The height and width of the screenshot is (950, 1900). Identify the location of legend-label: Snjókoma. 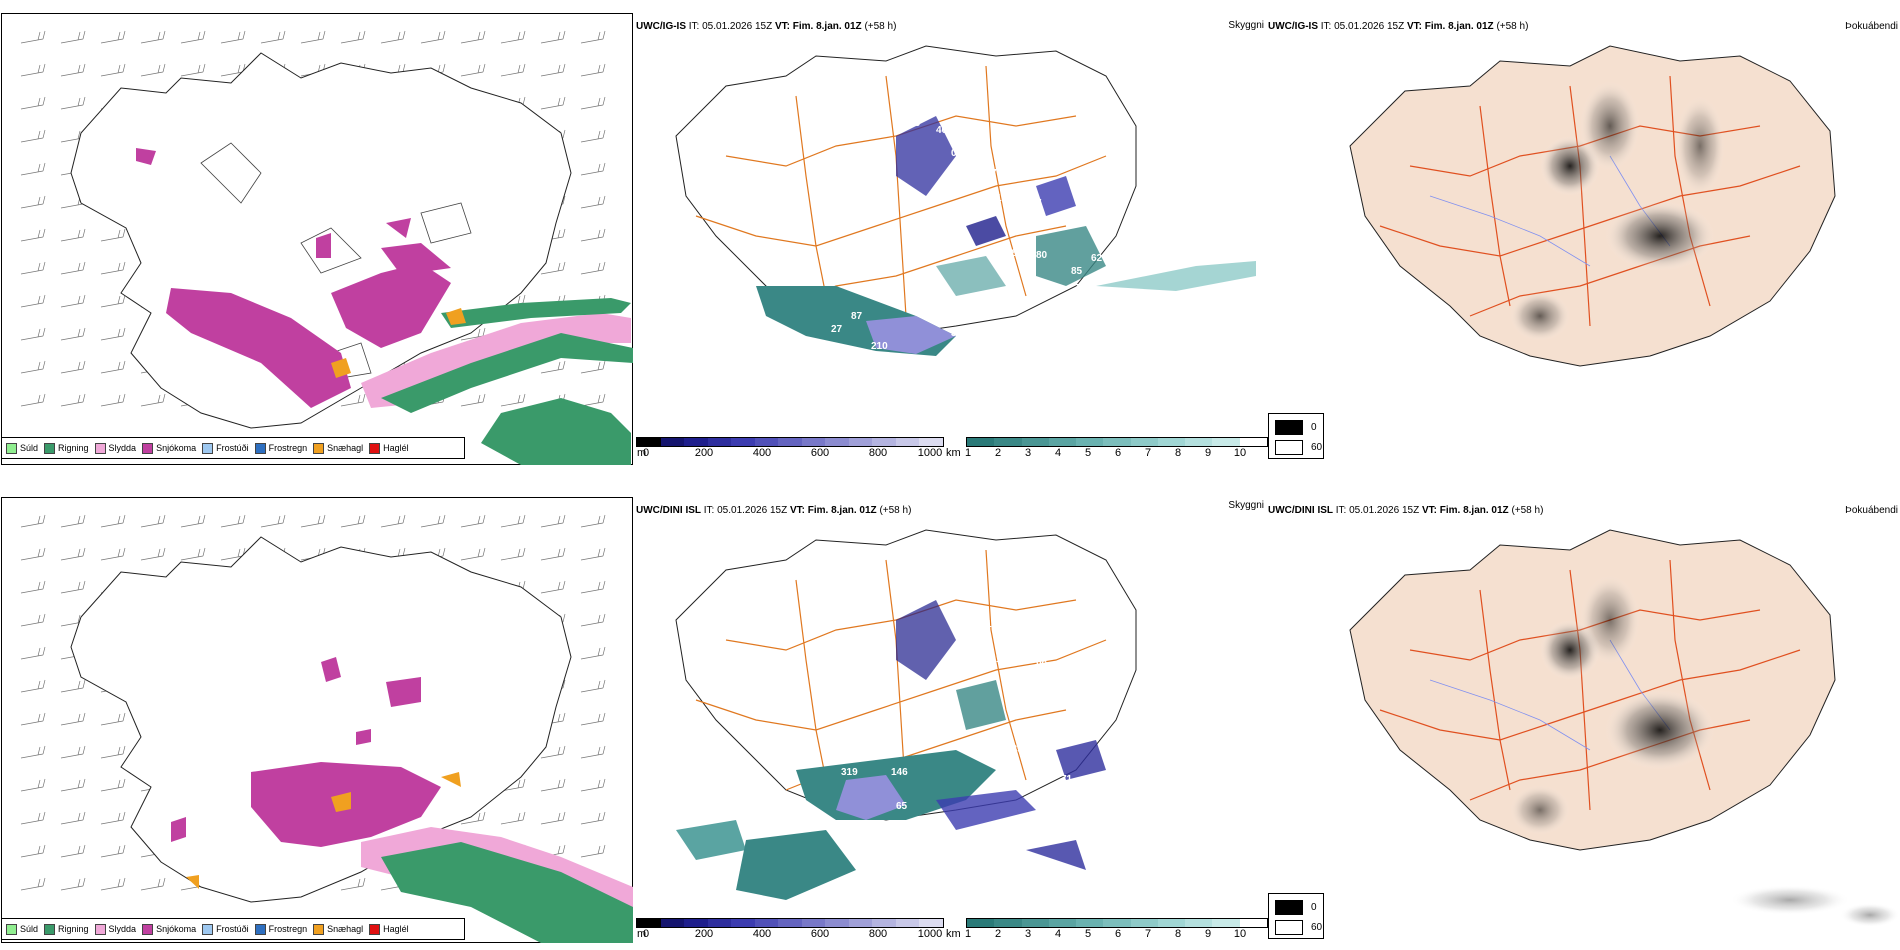
(176, 929).